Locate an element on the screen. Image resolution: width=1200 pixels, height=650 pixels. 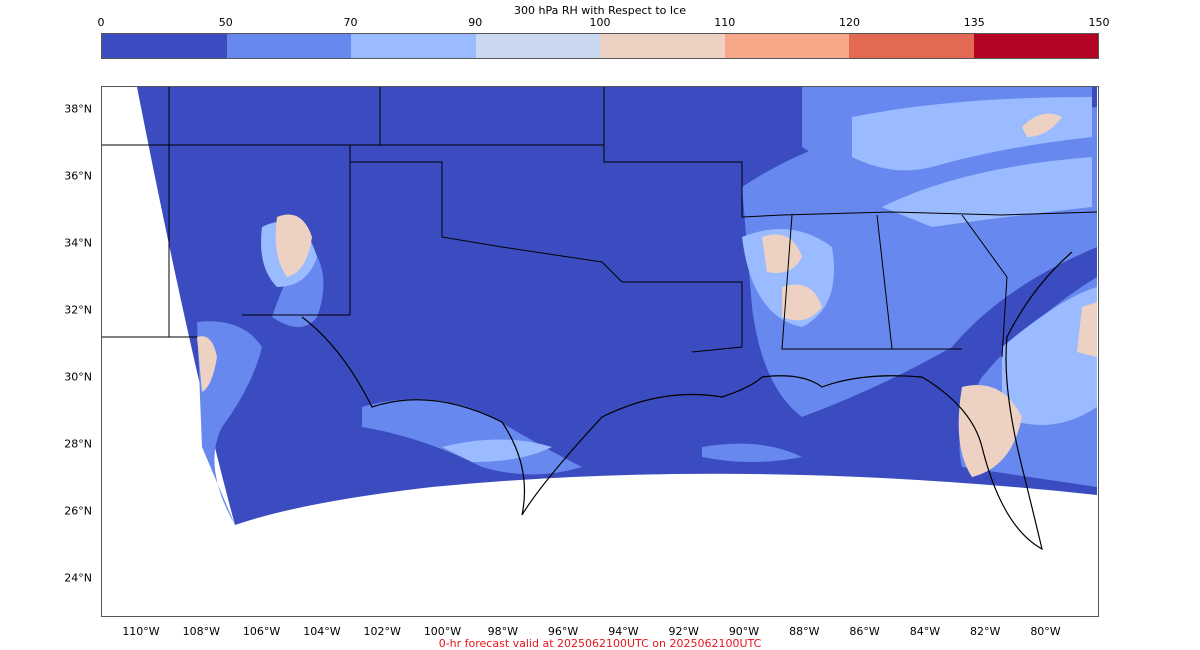
colorbar is located at coordinates (600, 46).